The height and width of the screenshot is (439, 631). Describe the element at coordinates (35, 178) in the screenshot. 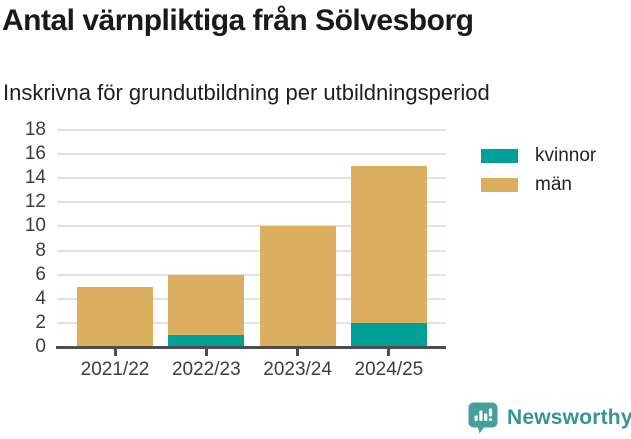

I see `y-tick-label-14: 14` at that location.